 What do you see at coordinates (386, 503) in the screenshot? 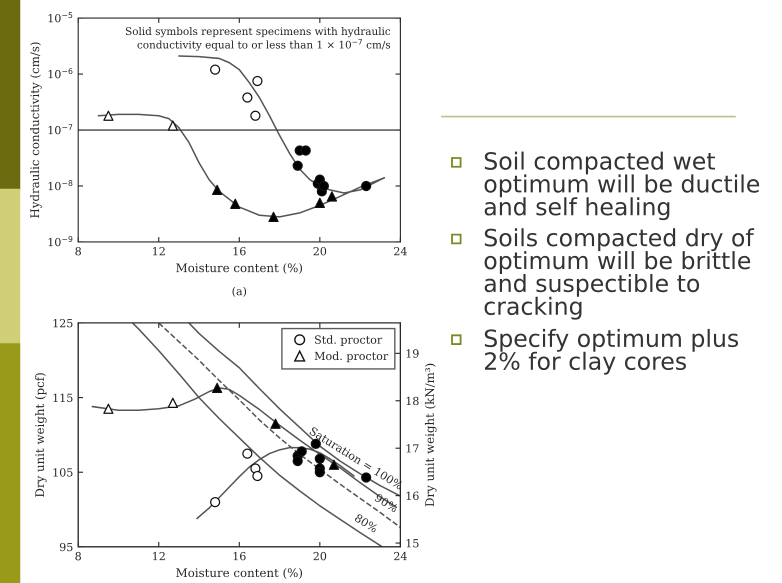
I see `annotation: 90%` at bounding box center [386, 503].